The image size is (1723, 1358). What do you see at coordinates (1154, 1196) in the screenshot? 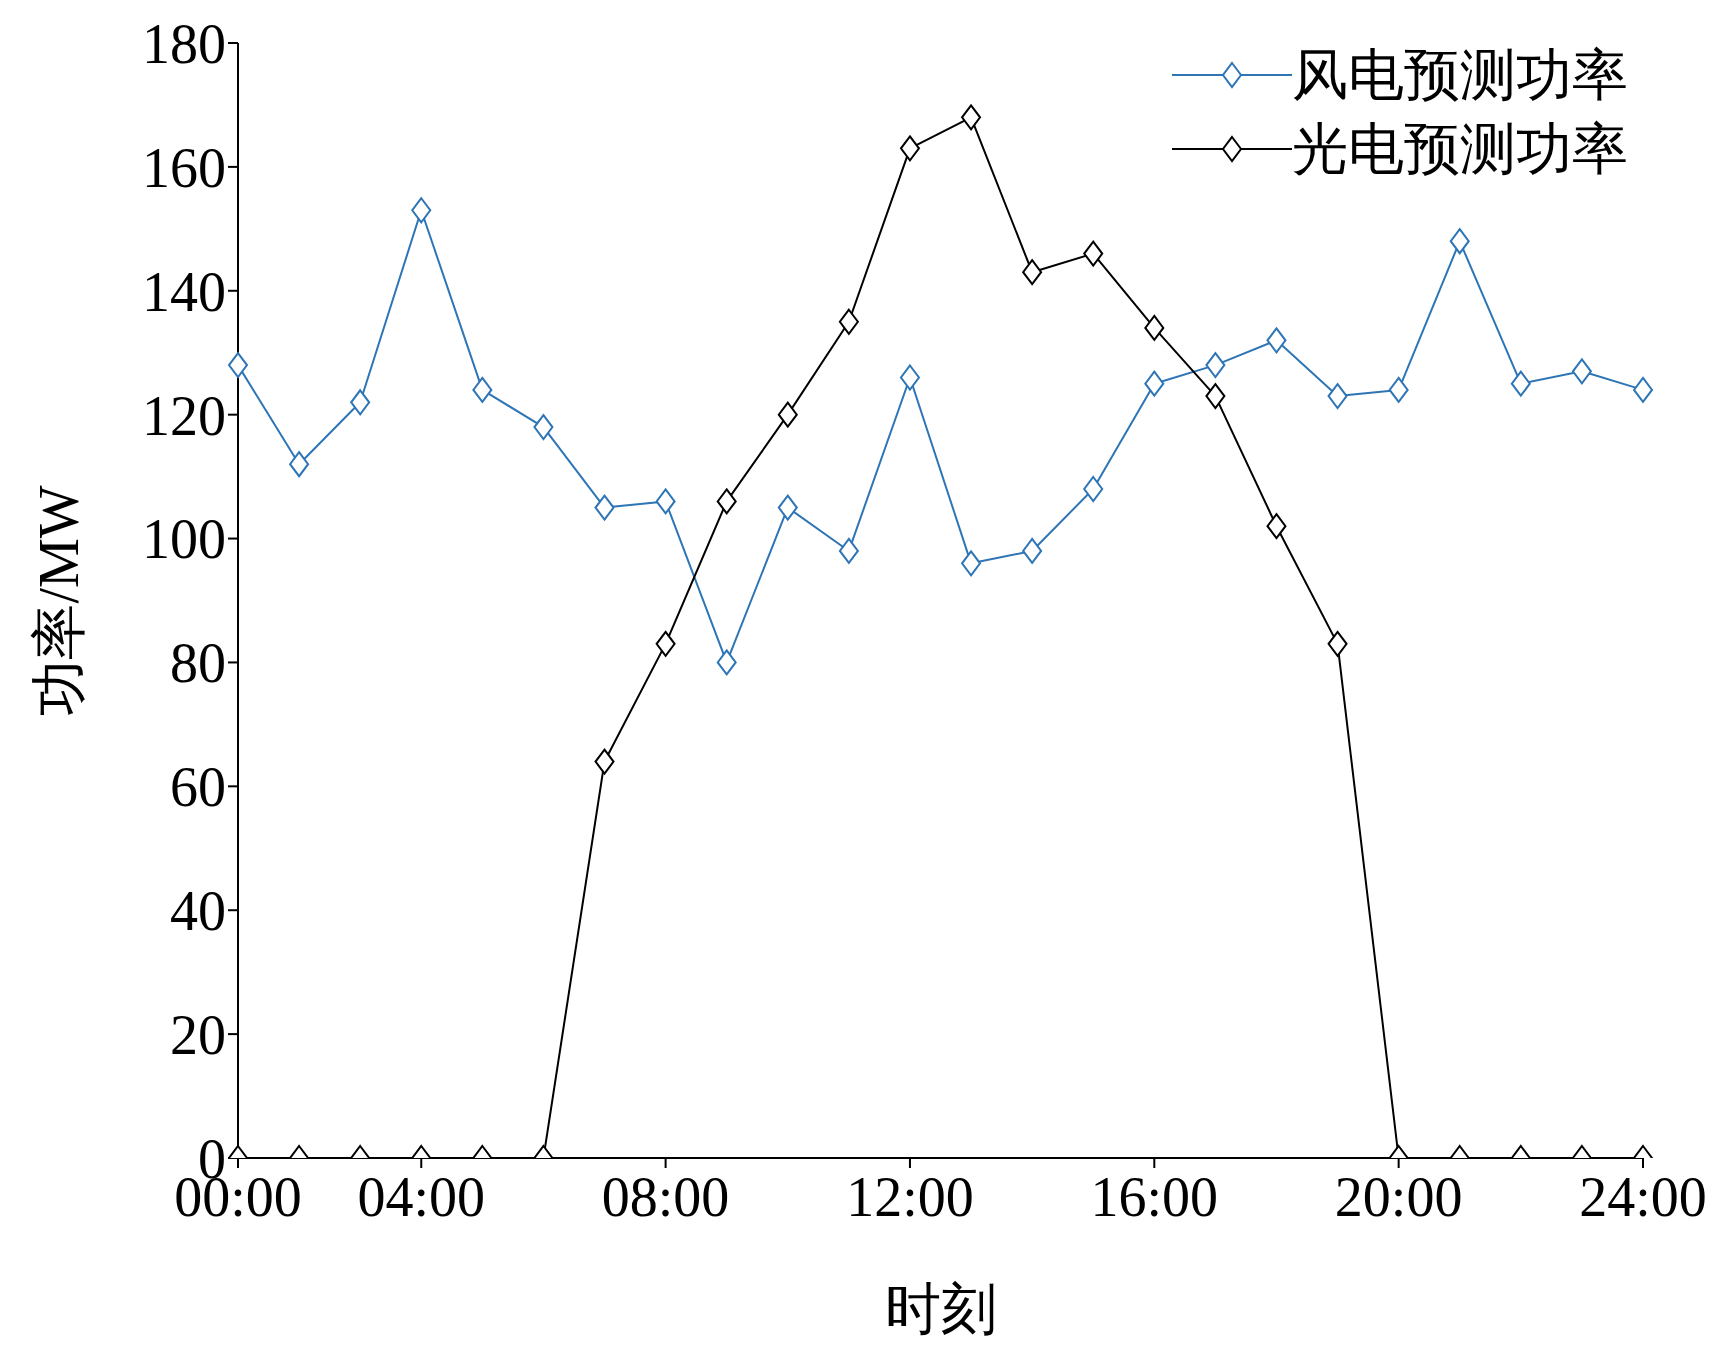
I see `x-tick-label: 16:00` at bounding box center [1154, 1196].